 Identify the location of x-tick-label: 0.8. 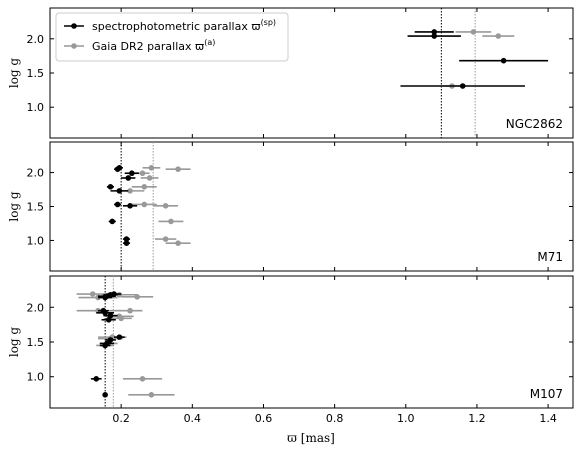
(335, 418).